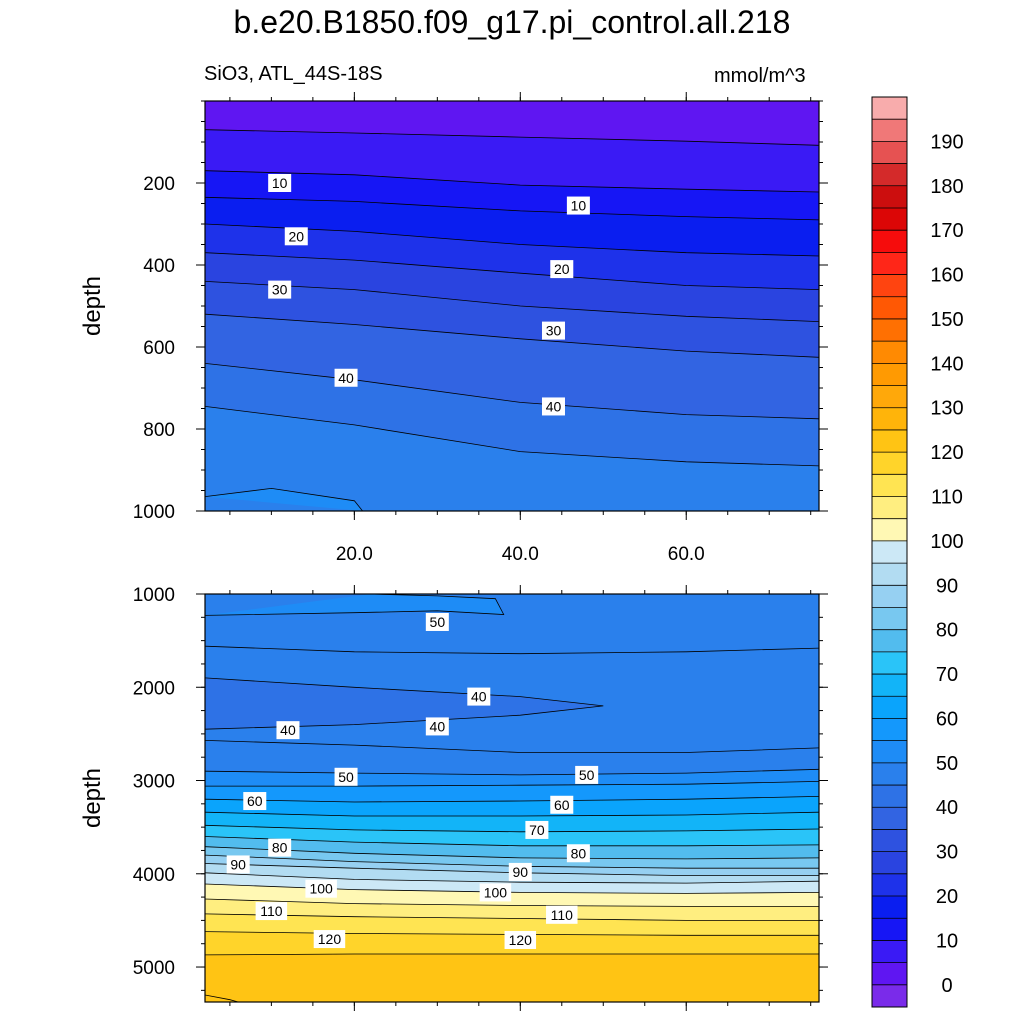 This screenshot has height=1024, width=1024. What do you see at coordinates (947, 853) in the screenshot?
I see `colorbar-label: 30` at bounding box center [947, 853].